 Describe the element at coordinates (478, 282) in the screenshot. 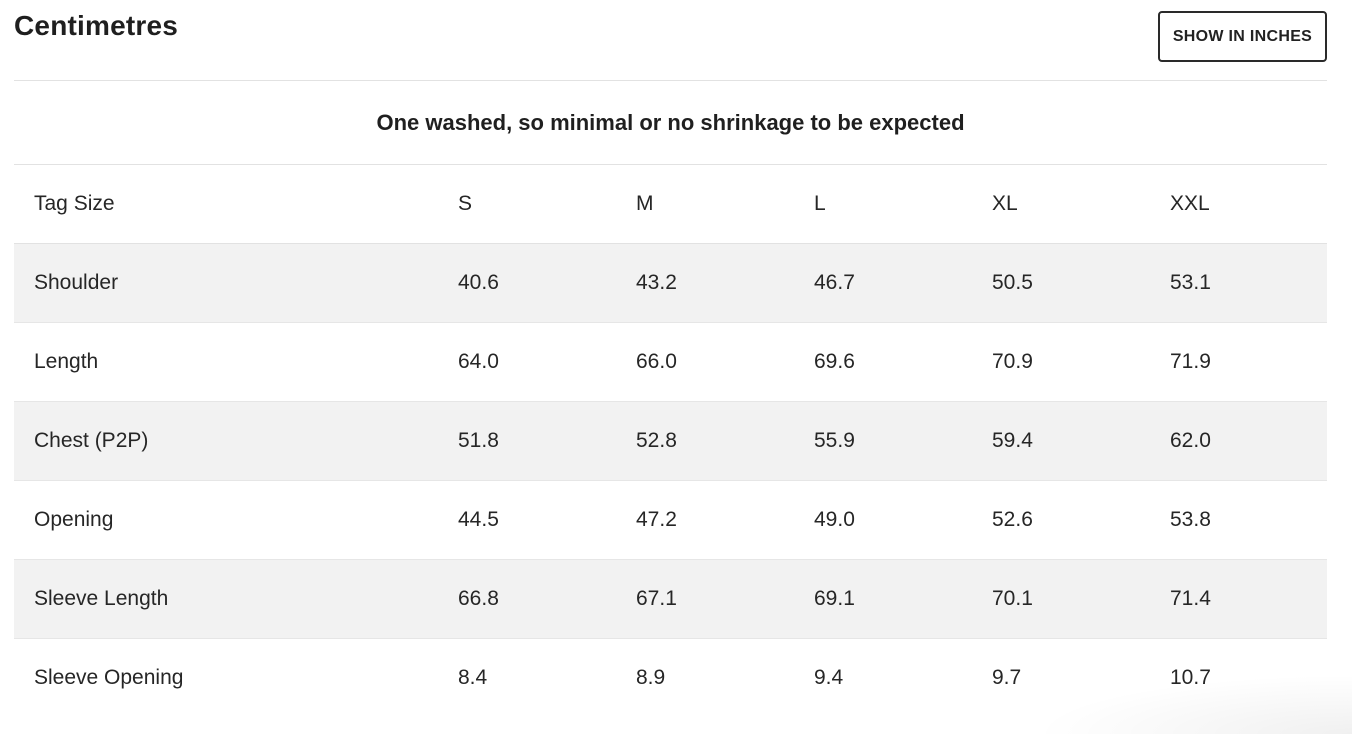

I see `table-cell: 40.6` at that location.